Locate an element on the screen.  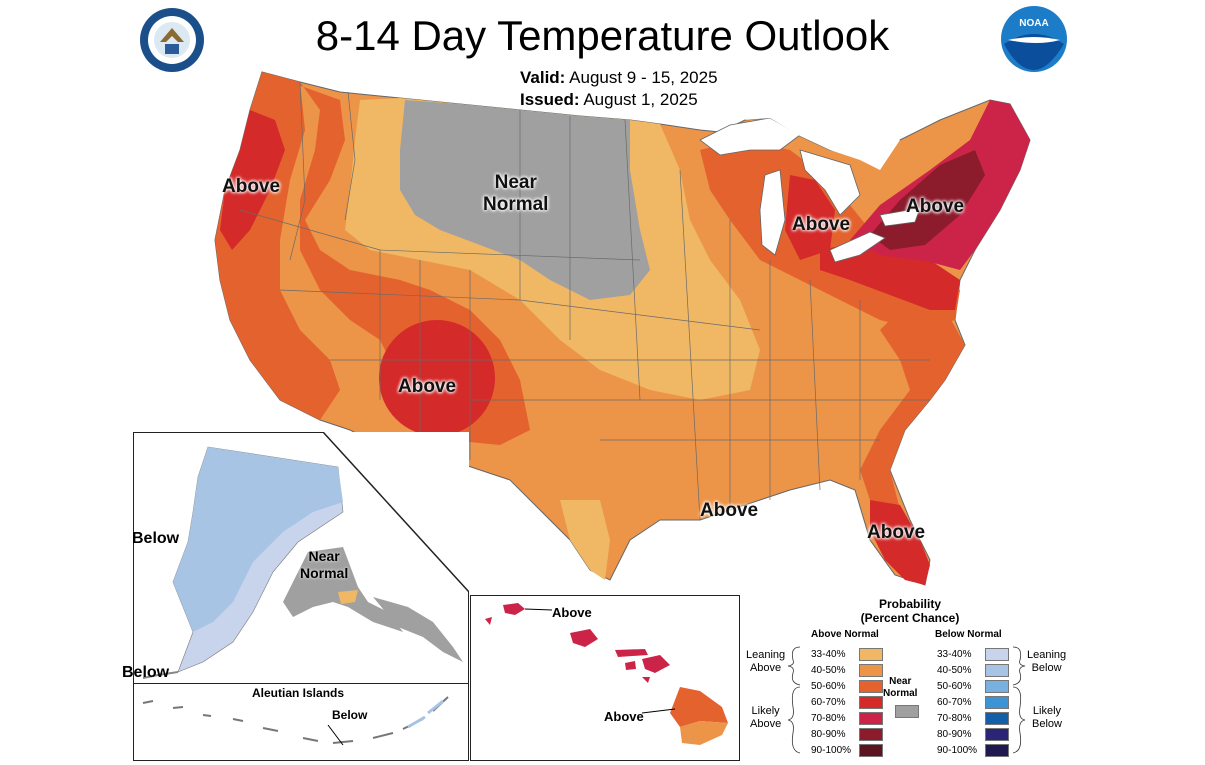
legend-bracket-above is located at coordinates (794, 700).